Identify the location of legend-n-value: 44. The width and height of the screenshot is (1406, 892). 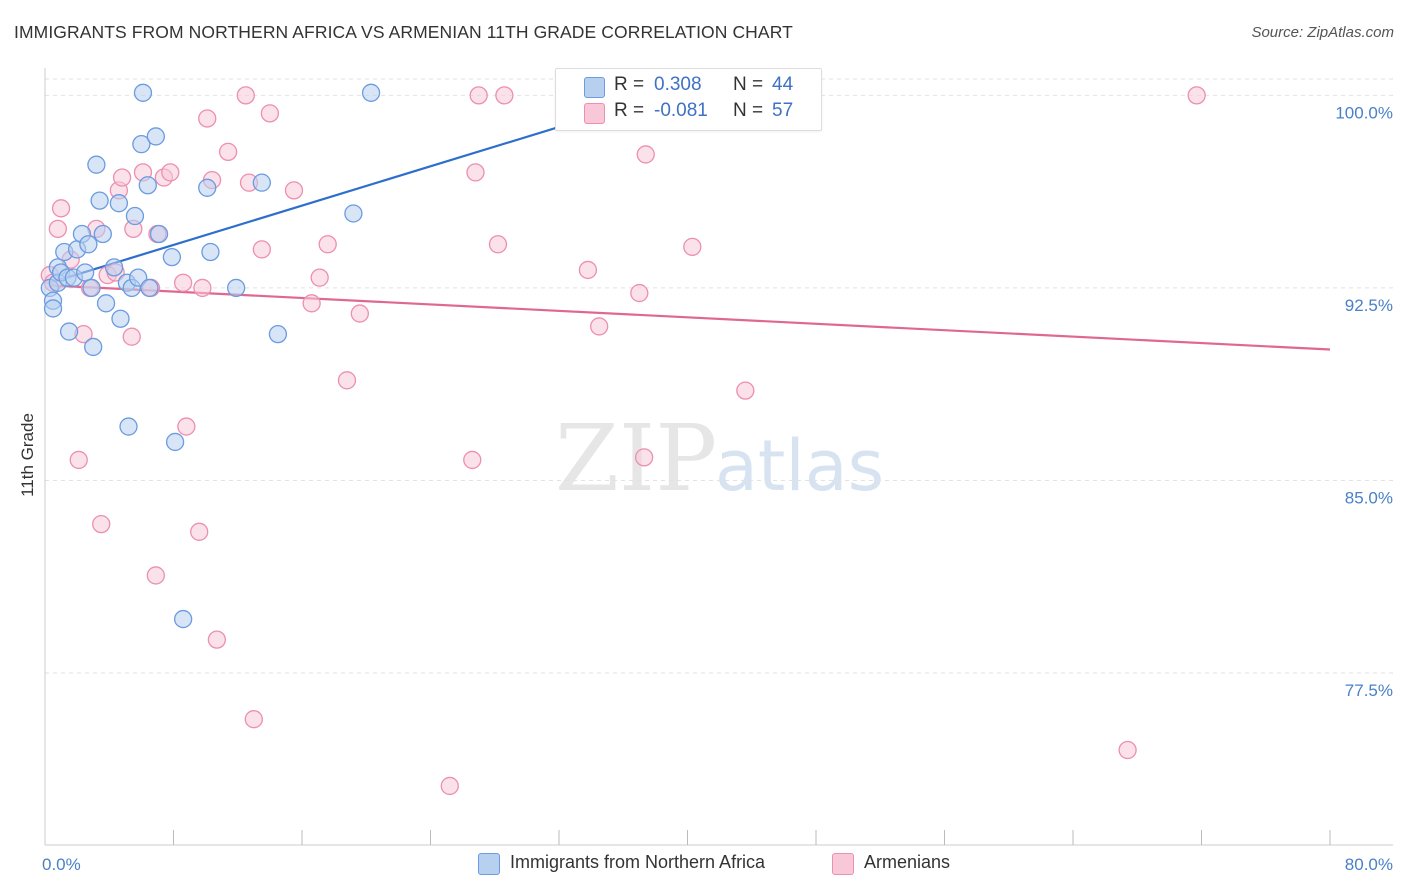
(783, 84).